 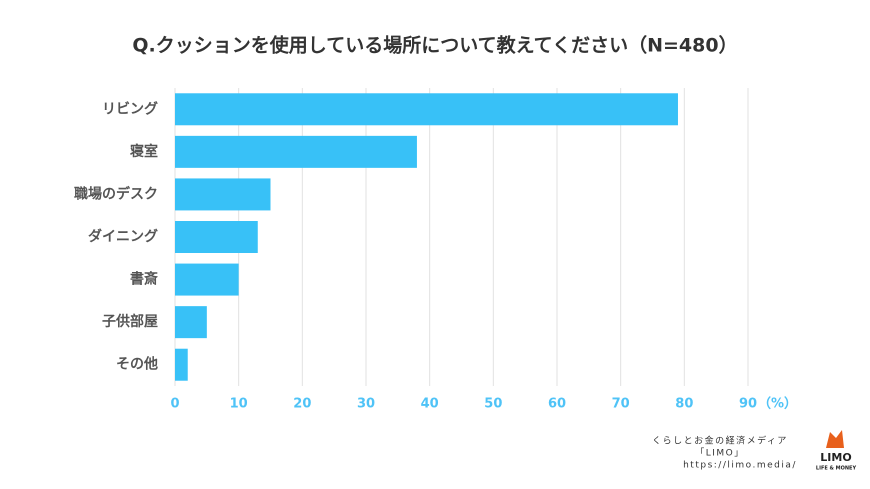 What do you see at coordinates (144, 279) in the screenshot?
I see `y-tick-label: 書斎` at bounding box center [144, 279].